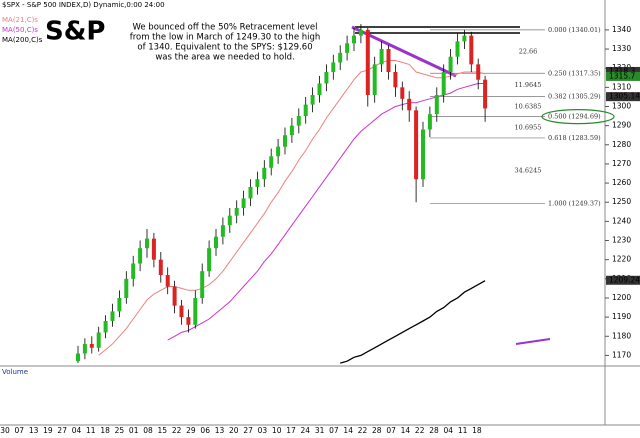 This screenshot has height=438, width=640. Describe the element at coordinates (377, 430) in the screenshot. I see `x-tick-label: 28` at that location.